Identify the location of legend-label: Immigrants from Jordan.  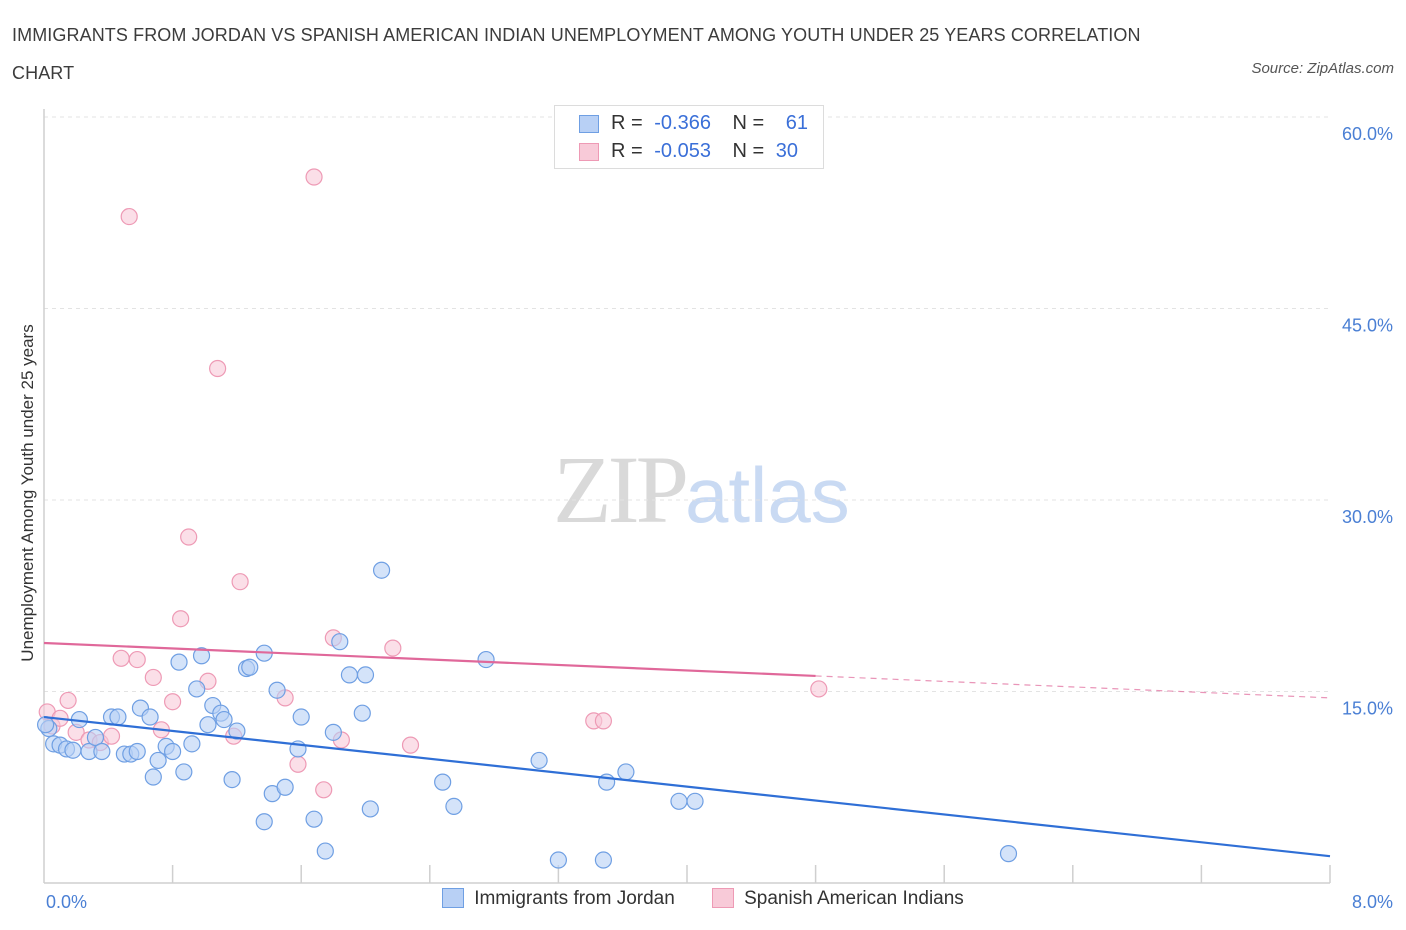
(574, 898).